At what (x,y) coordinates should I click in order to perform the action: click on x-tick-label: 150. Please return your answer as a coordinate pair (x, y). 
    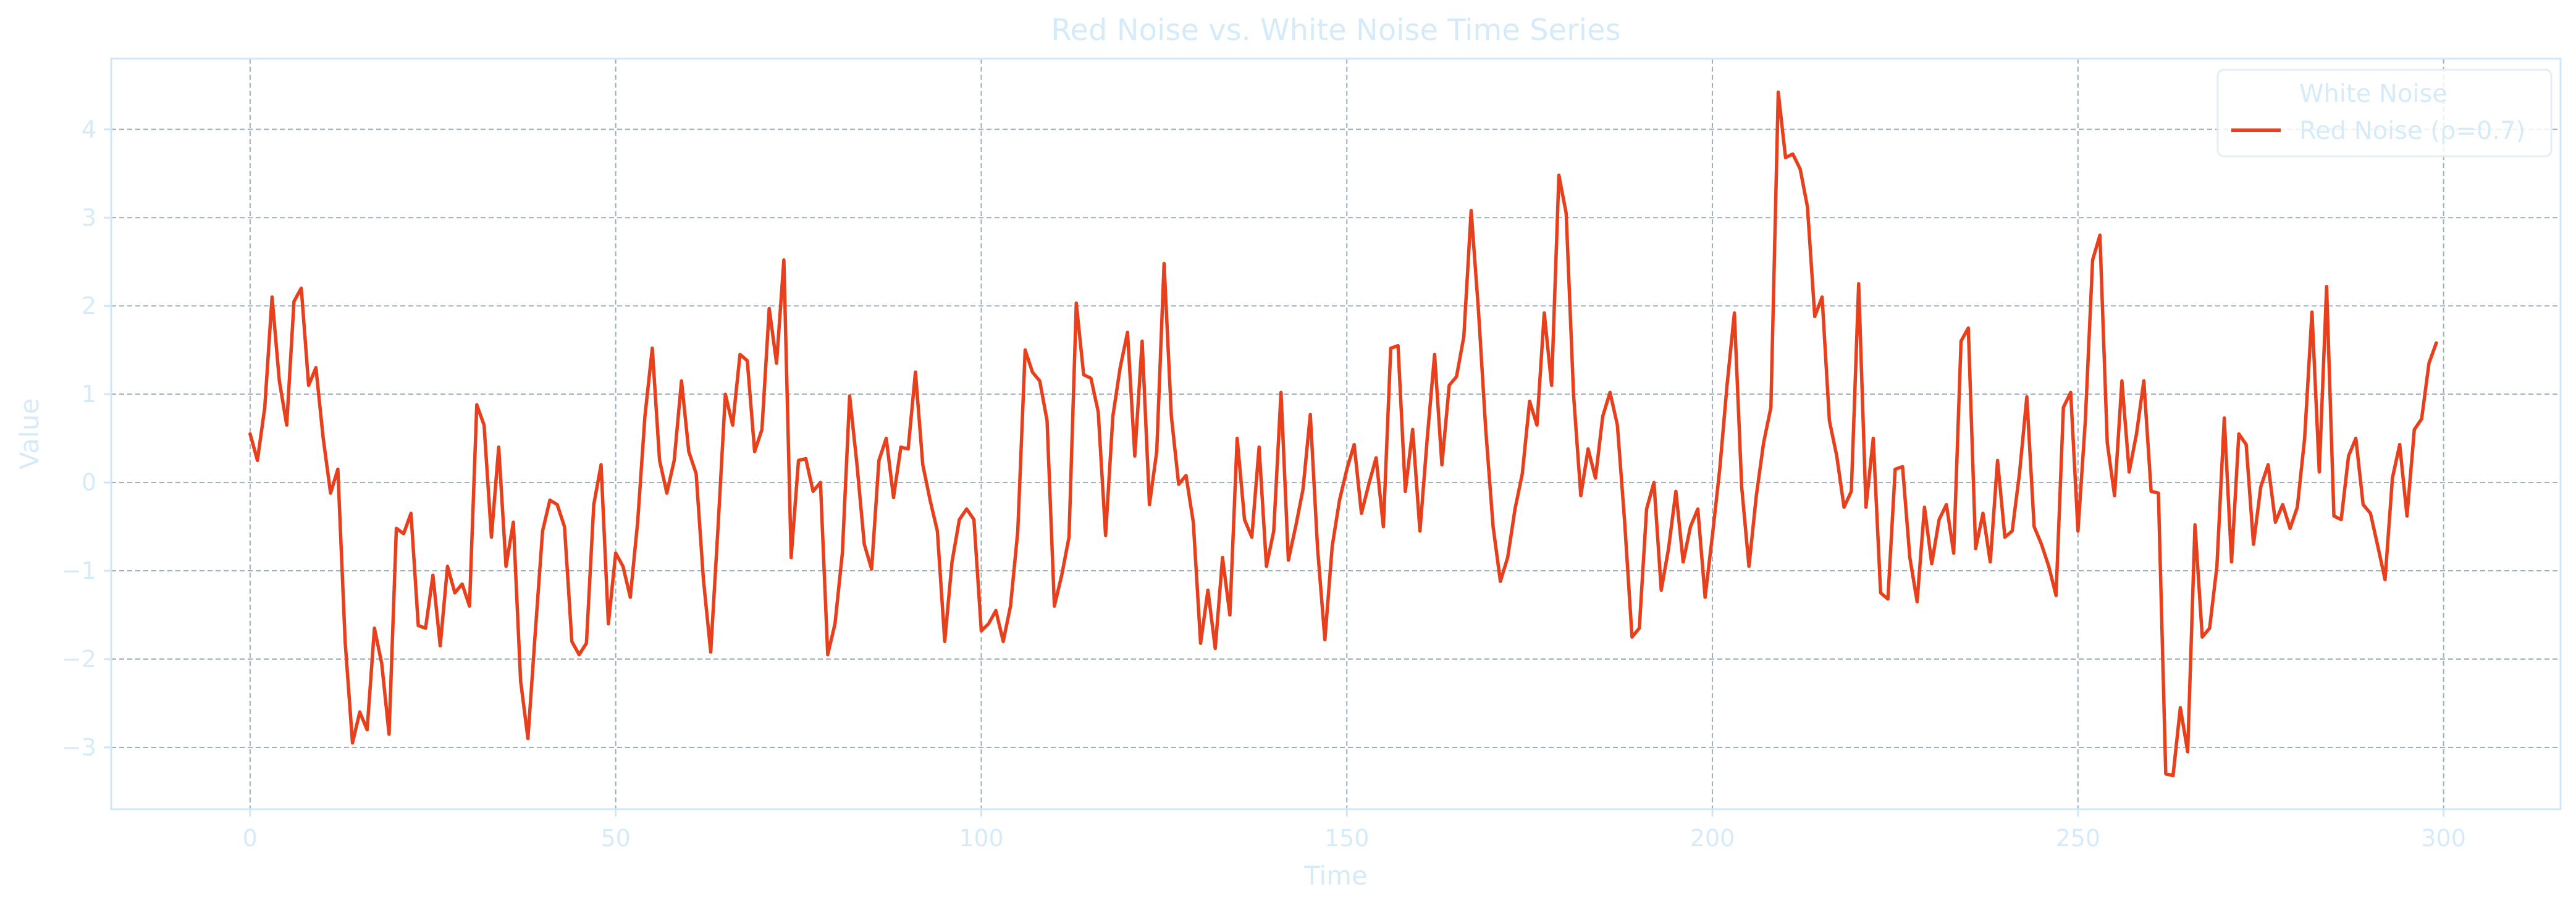
    Looking at the image, I should click on (1347, 839).